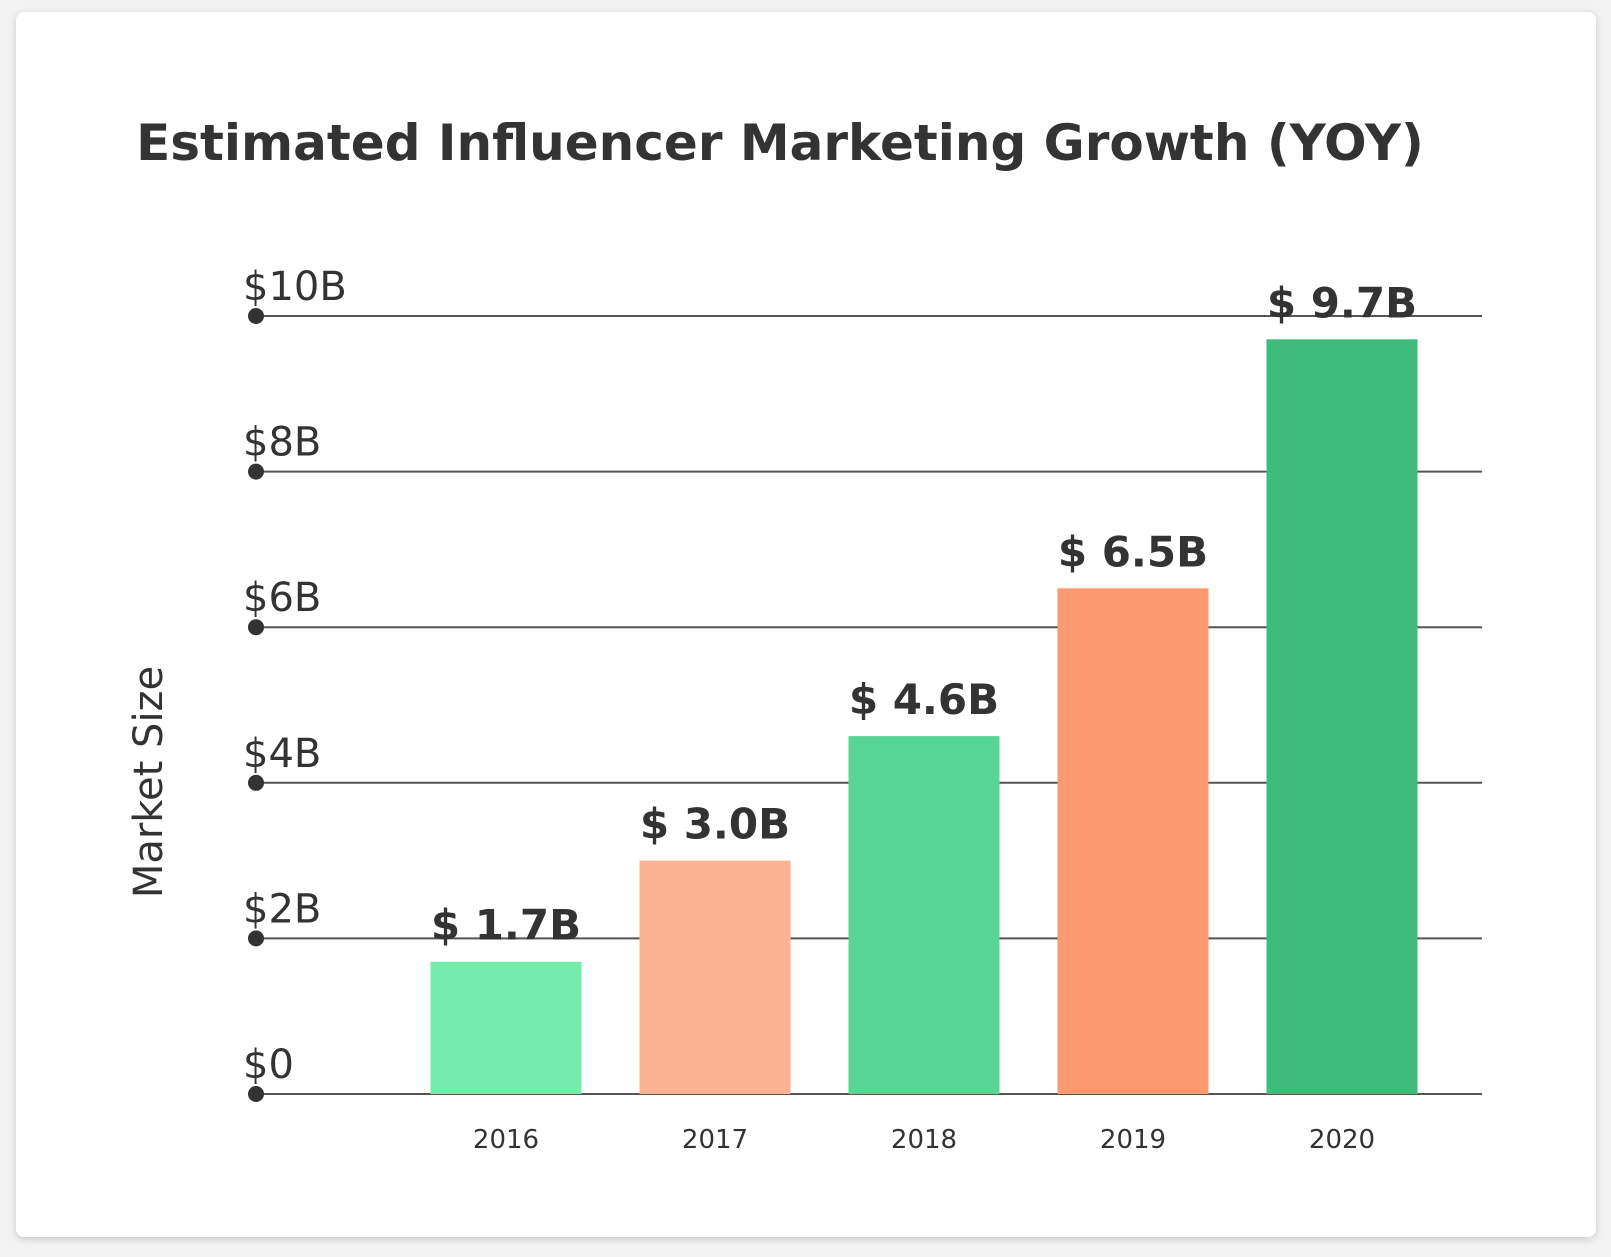 The width and height of the screenshot is (1611, 1257). I want to click on value-label-2018: $ 4.6B, so click(924, 699).